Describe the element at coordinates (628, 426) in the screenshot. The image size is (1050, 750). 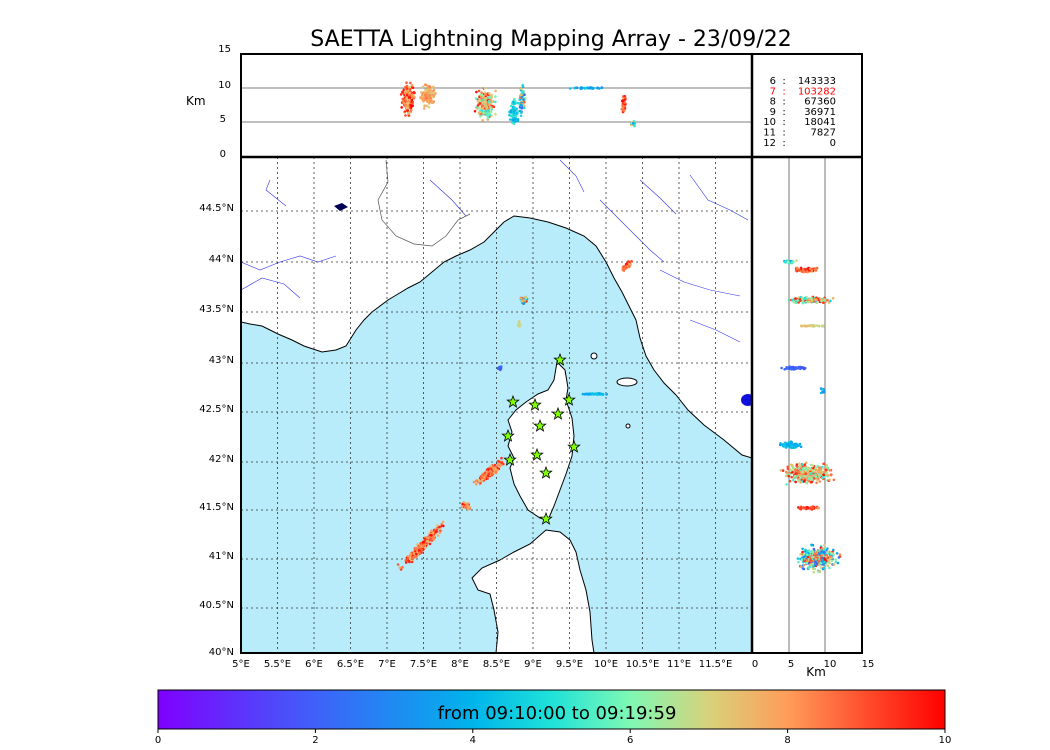
I see `small-island` at that location.